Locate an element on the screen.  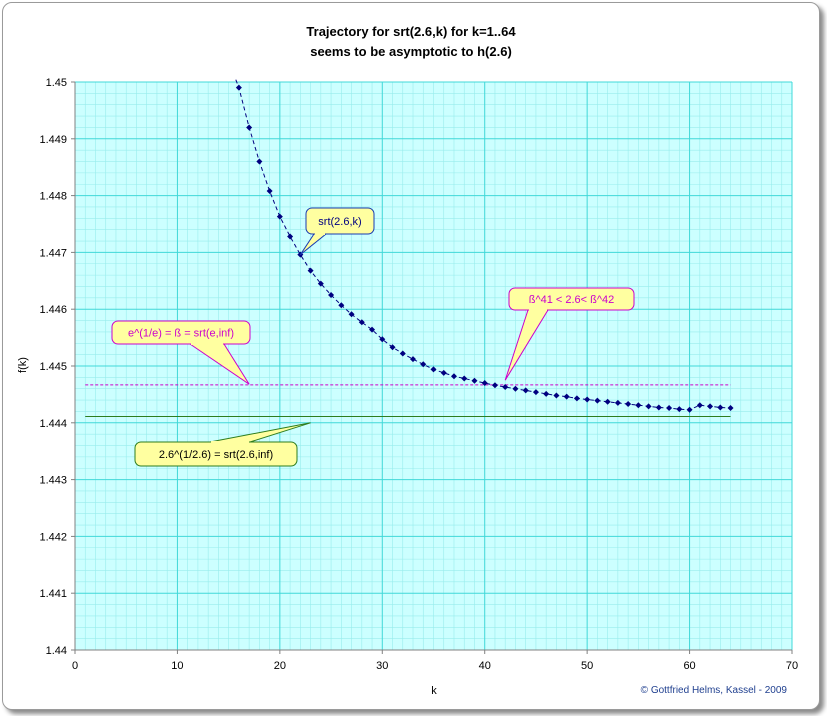
x-tick-label: 20 is located at coordinates (280, 666).